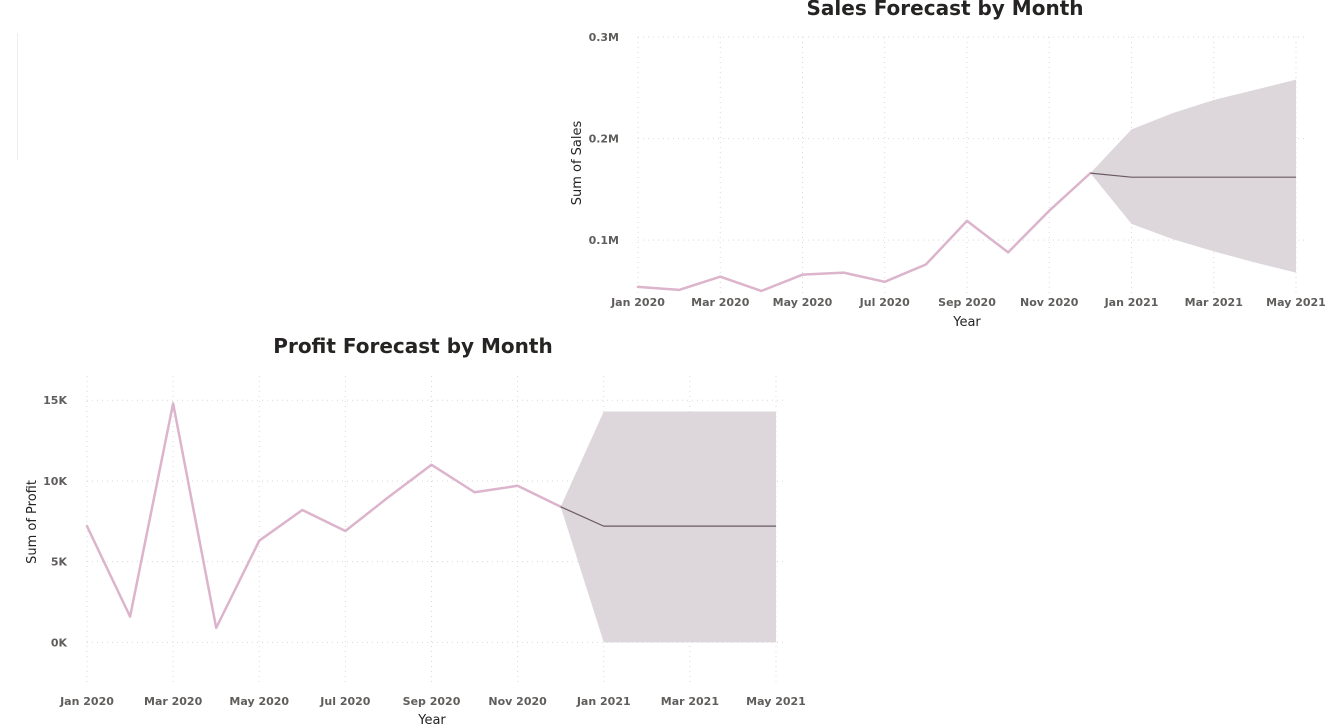 This screenshot has width=1325, height=727. I want to click on sales-x-tick-label: Mar 2020, so click(720, 302).